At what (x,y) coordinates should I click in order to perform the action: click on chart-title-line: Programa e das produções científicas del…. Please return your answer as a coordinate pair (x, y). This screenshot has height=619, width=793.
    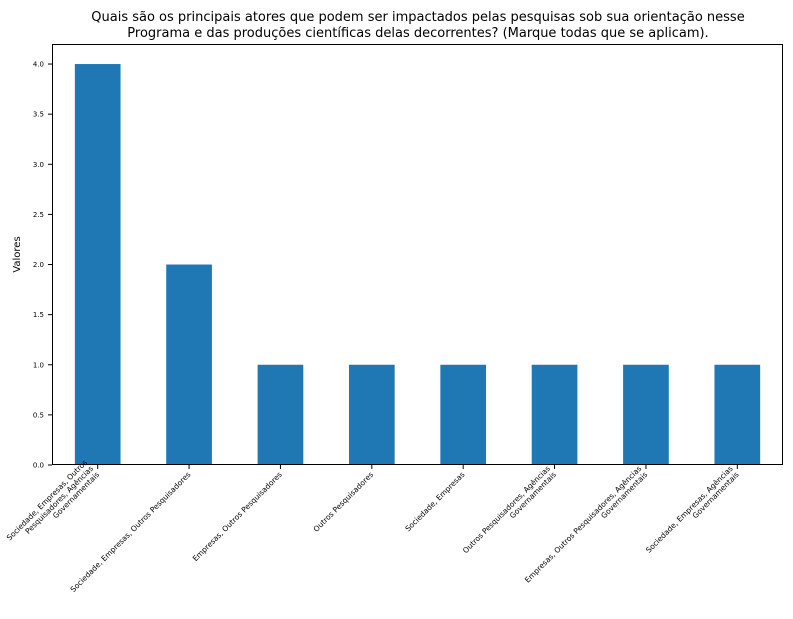
    Looking at the image, I should click on (417, 33).